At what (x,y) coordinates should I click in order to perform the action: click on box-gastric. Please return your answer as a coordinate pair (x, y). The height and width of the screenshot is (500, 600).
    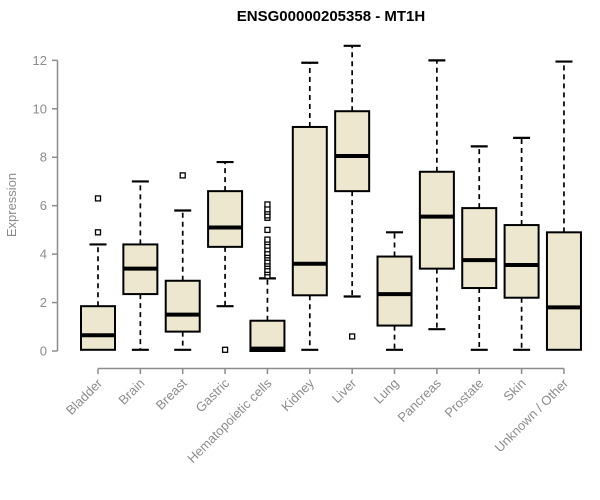
    Looking at the image, I should click on (225, 256).